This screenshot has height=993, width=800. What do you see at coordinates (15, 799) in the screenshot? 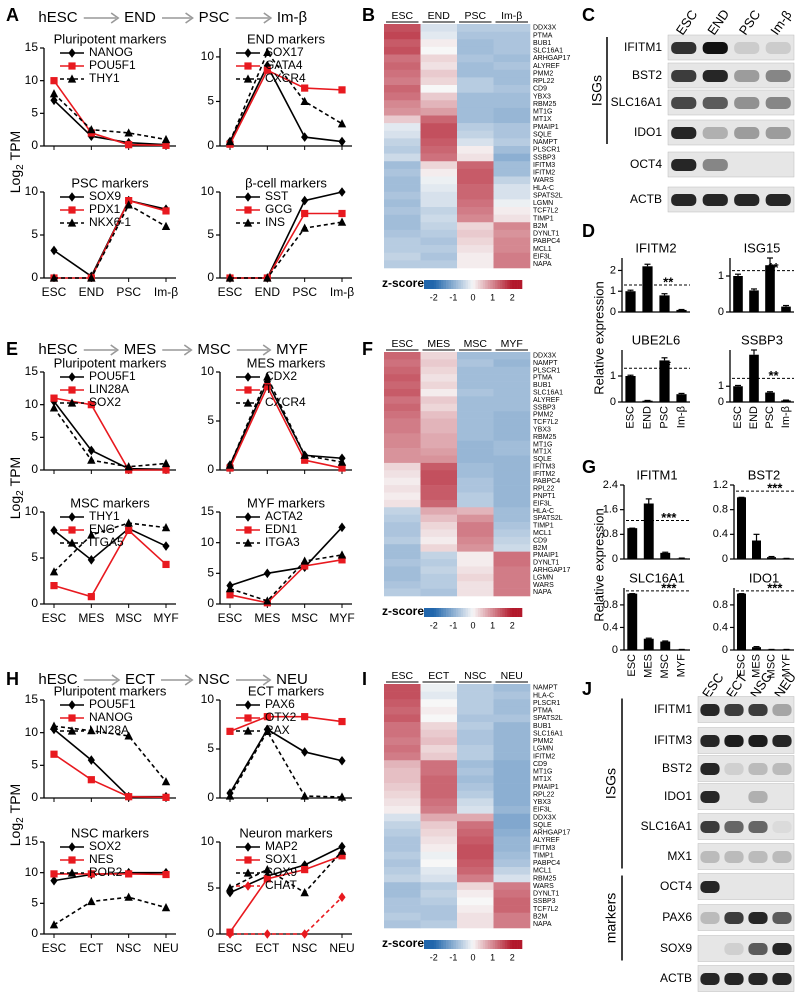
I see `y-axis-label-unit: TPM` at bounding box center [15, 799].